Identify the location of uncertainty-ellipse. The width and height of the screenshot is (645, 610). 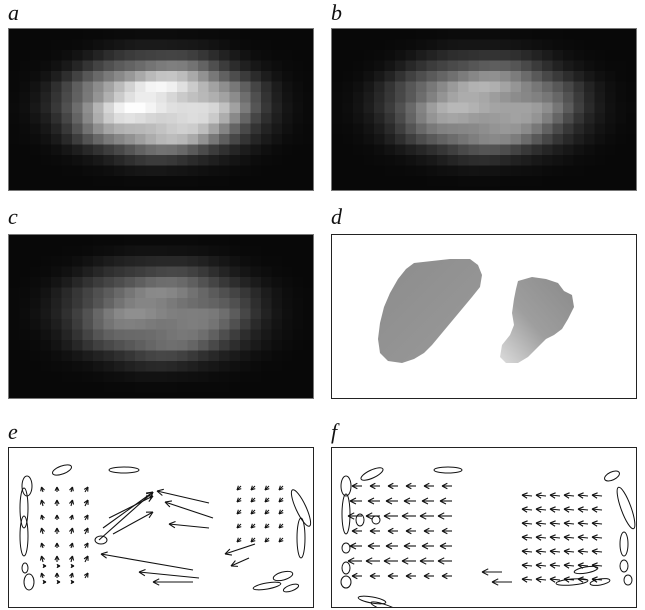
(346, 548).